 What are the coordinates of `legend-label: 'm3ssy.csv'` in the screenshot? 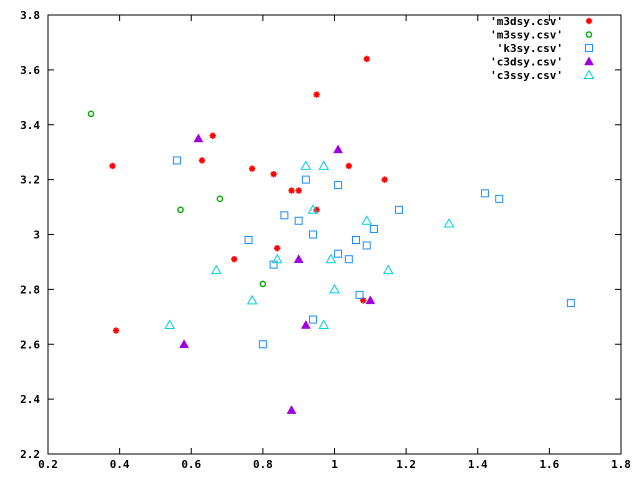 It's located at (526, 35).